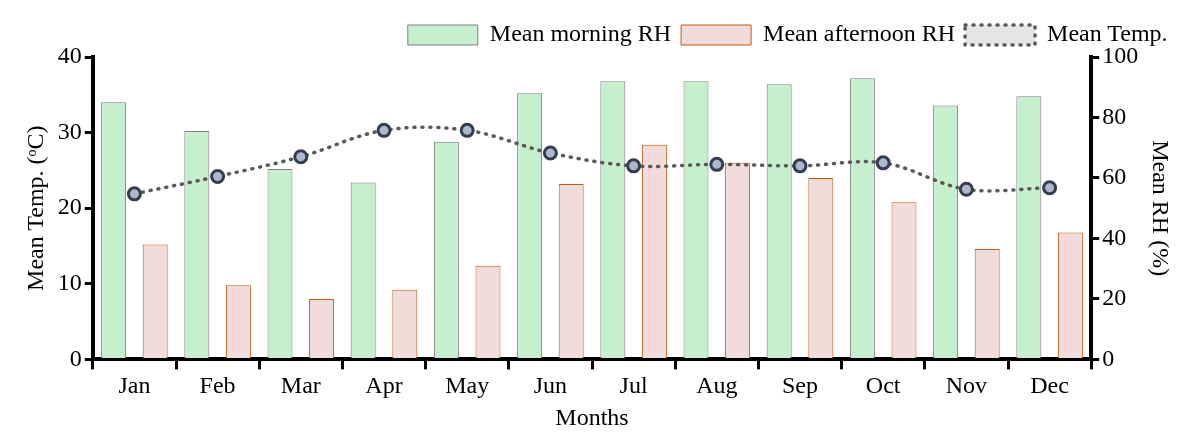 The width and height of the screenshot is (1198, 443). Describe the element at coordinates (69, 282) in the screenshot. I see `y-tick-label: 10` at that location.